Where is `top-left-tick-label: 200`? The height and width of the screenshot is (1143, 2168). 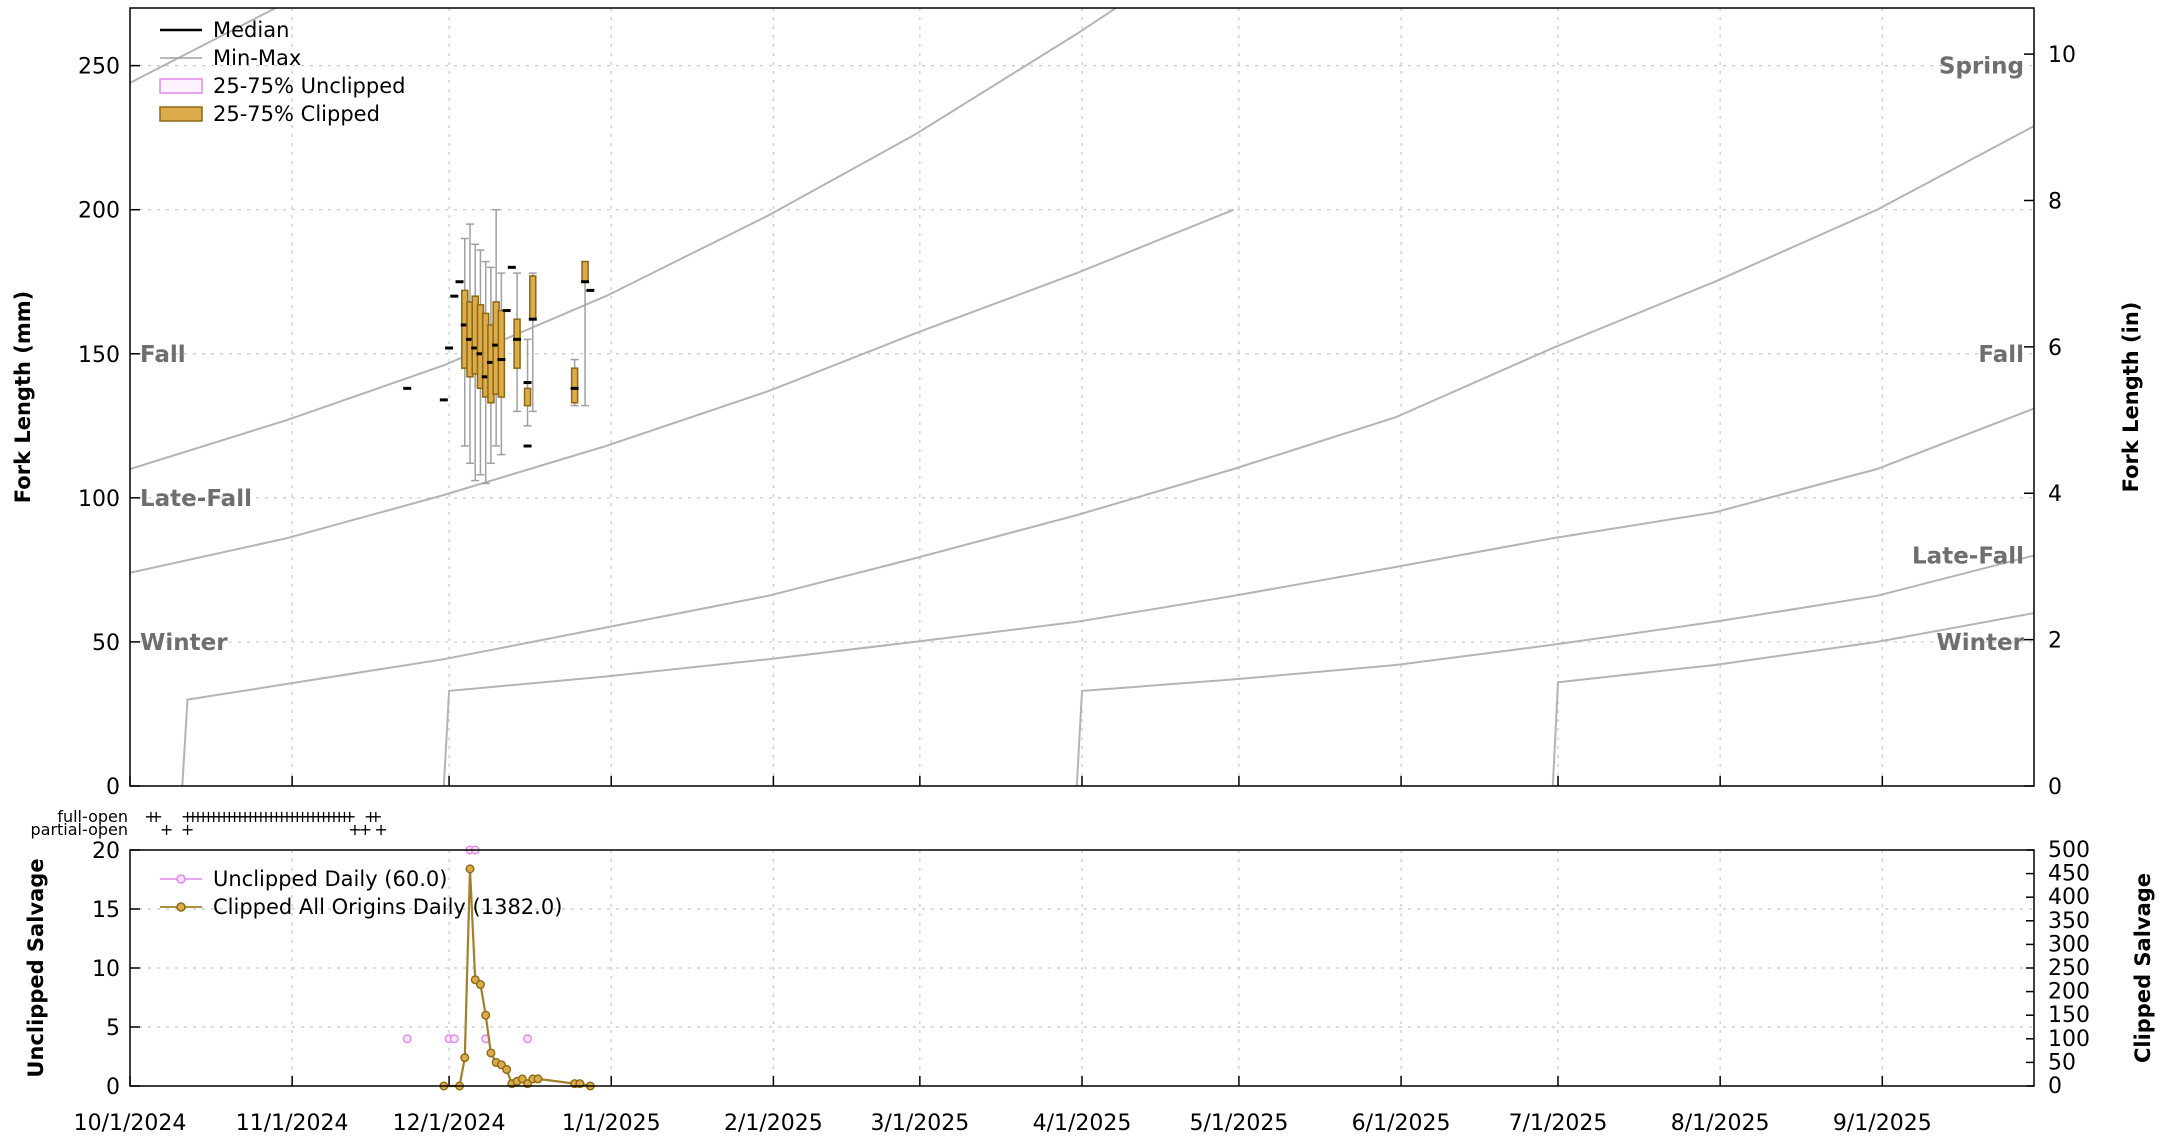
top-left-tick-label: 200 is located at coordinates (99, 211).